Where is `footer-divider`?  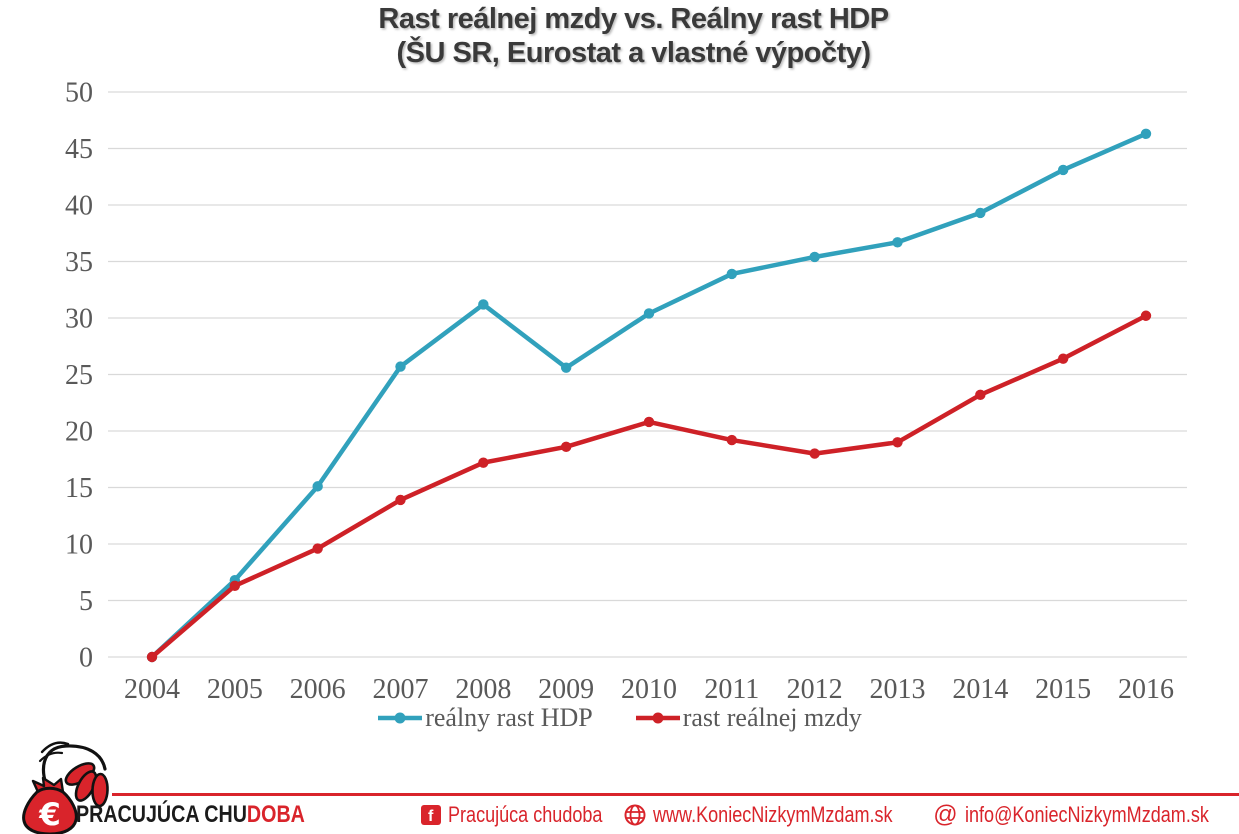
footer-divider is located at coordinates (675, 794).